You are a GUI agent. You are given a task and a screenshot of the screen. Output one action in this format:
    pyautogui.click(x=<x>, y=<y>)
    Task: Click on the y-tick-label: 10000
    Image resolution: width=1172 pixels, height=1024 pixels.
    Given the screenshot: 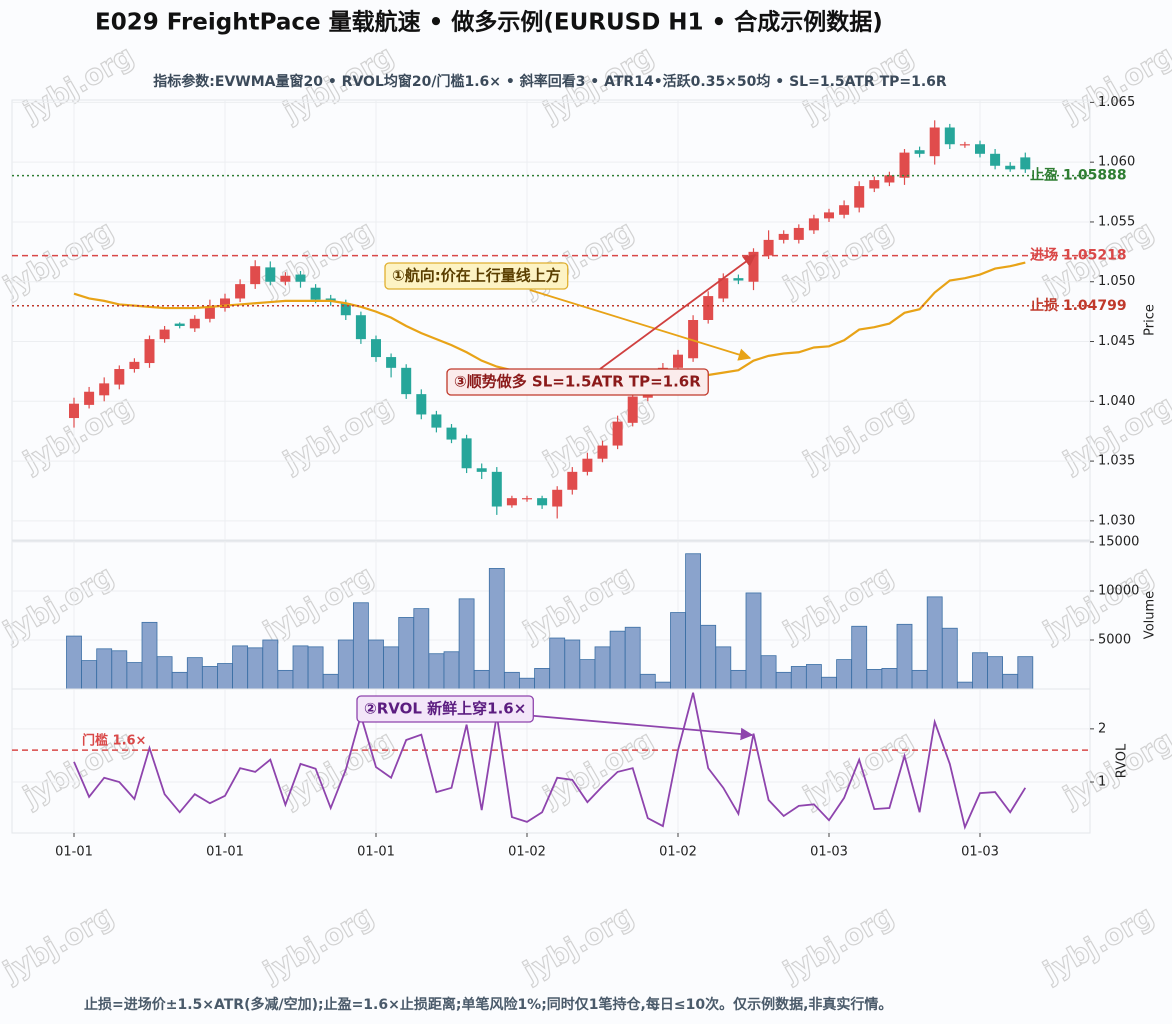 What is the action you would take?
    pyautogui.click(x=1118, y=590)
    